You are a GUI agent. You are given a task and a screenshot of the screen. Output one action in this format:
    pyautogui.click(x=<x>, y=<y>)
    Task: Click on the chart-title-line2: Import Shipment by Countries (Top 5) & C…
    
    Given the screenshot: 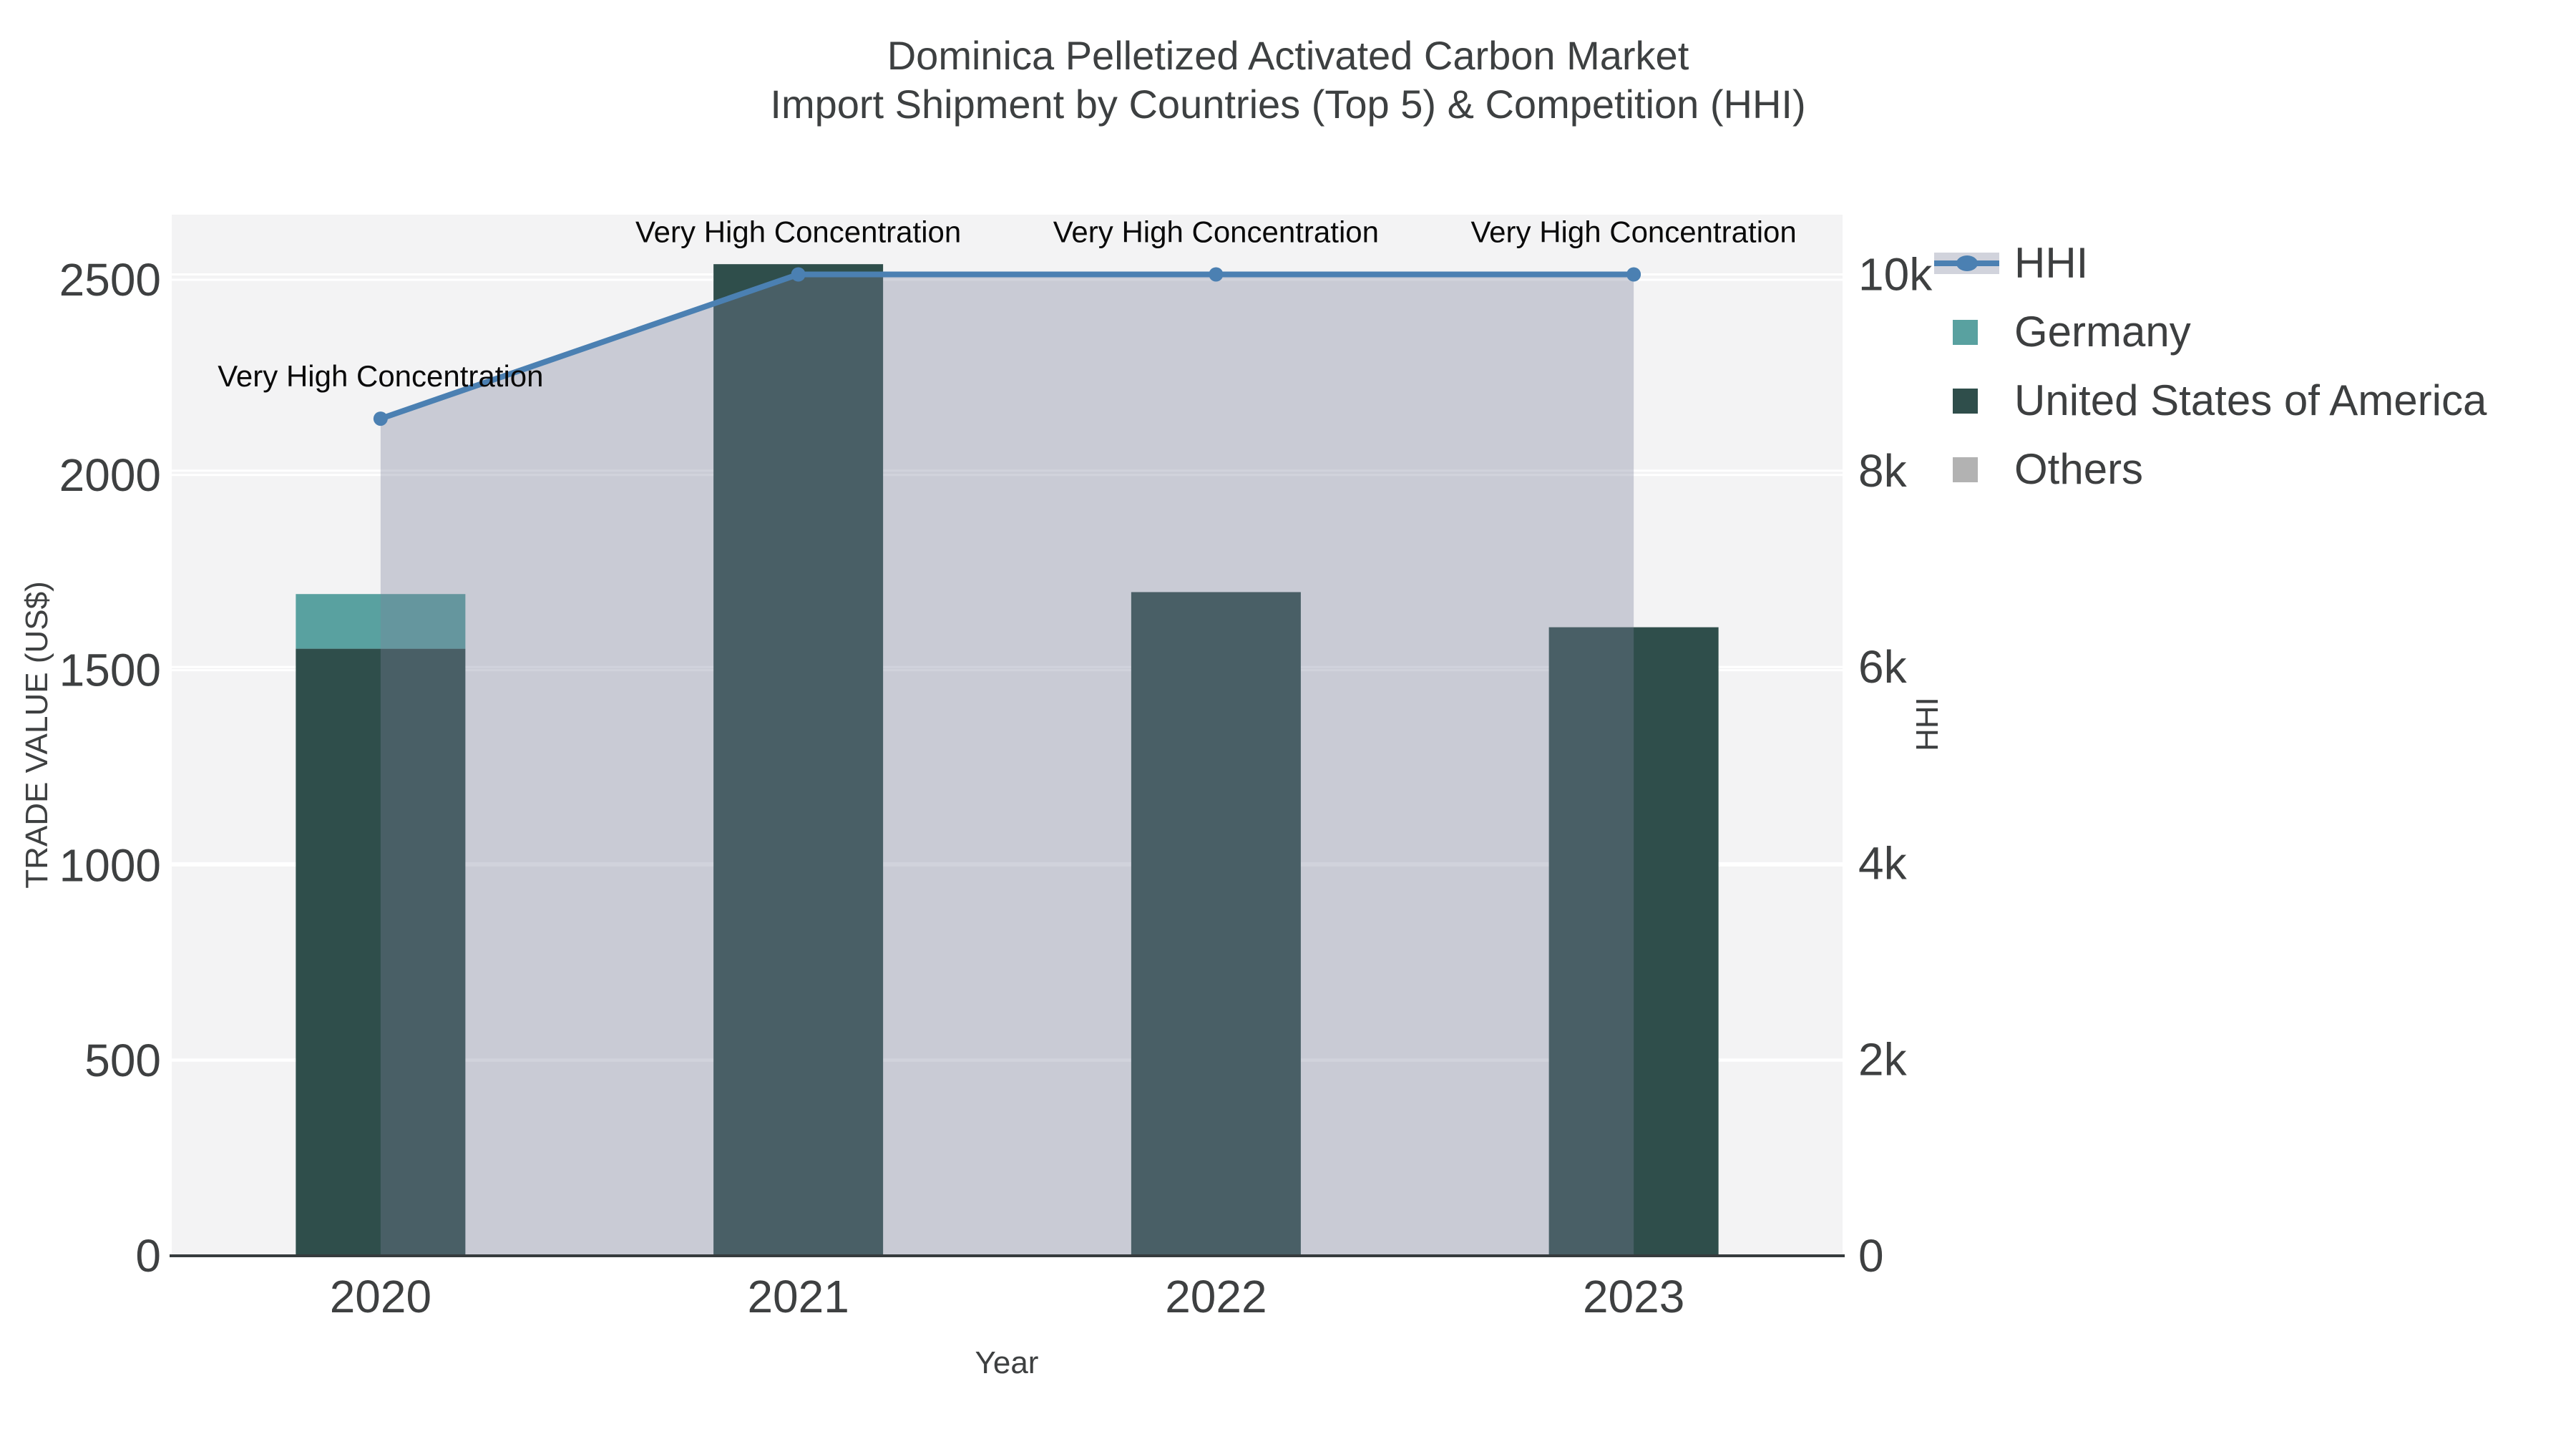 What is the action you would take?
    pyautogui.click(x=1288, y=104)
    